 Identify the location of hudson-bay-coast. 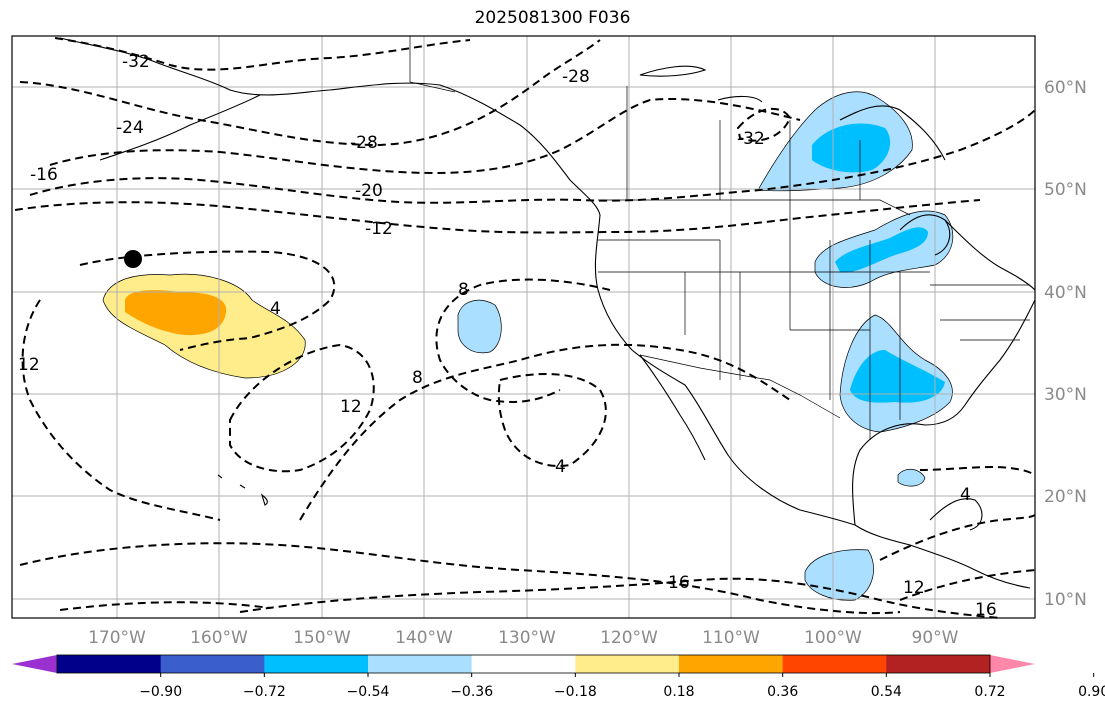
(892, 133).